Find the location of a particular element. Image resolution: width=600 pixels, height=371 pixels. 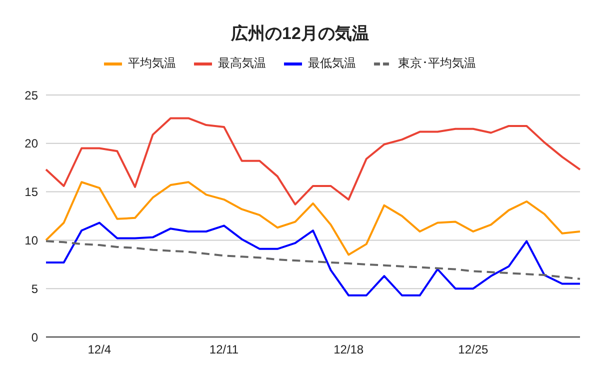

line-series is located at coordinates (313, 260).